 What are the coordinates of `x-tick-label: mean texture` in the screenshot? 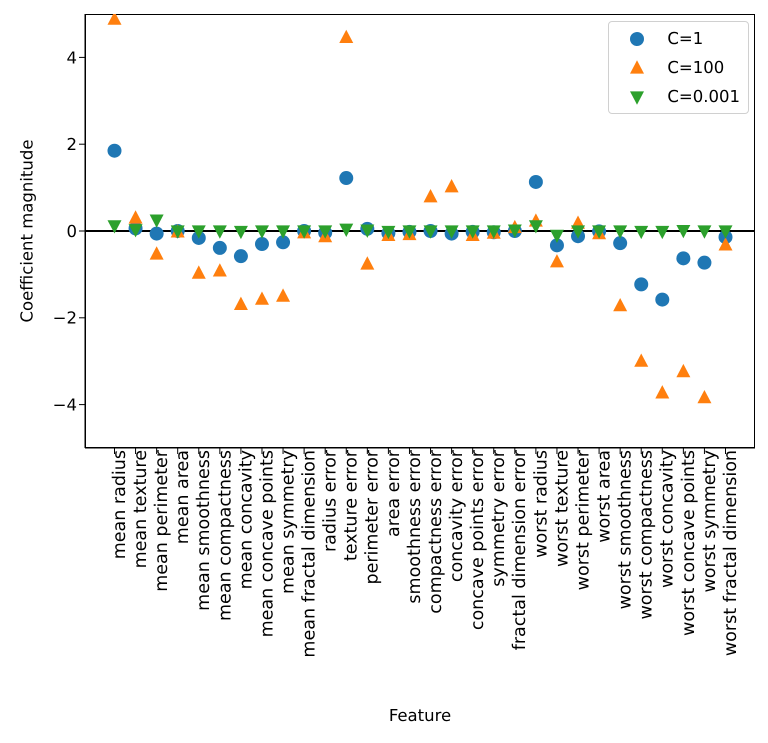 It's located at (140, 509).